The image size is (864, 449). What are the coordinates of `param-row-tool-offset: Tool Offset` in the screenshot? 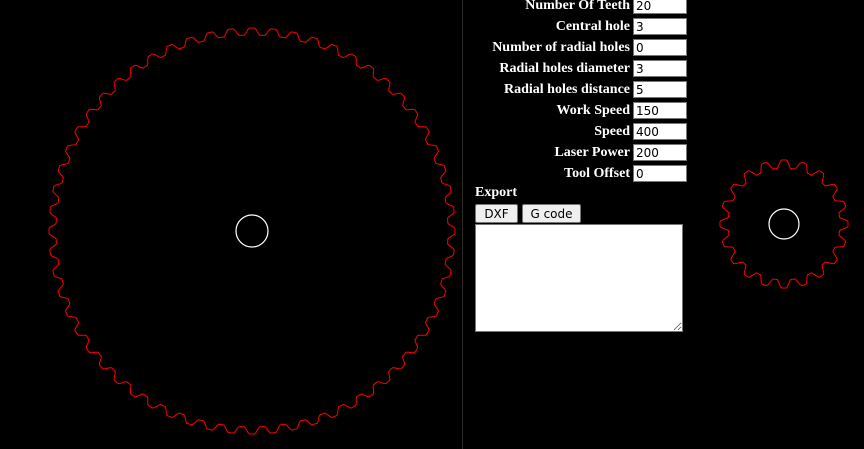 It's located at (575, 173).